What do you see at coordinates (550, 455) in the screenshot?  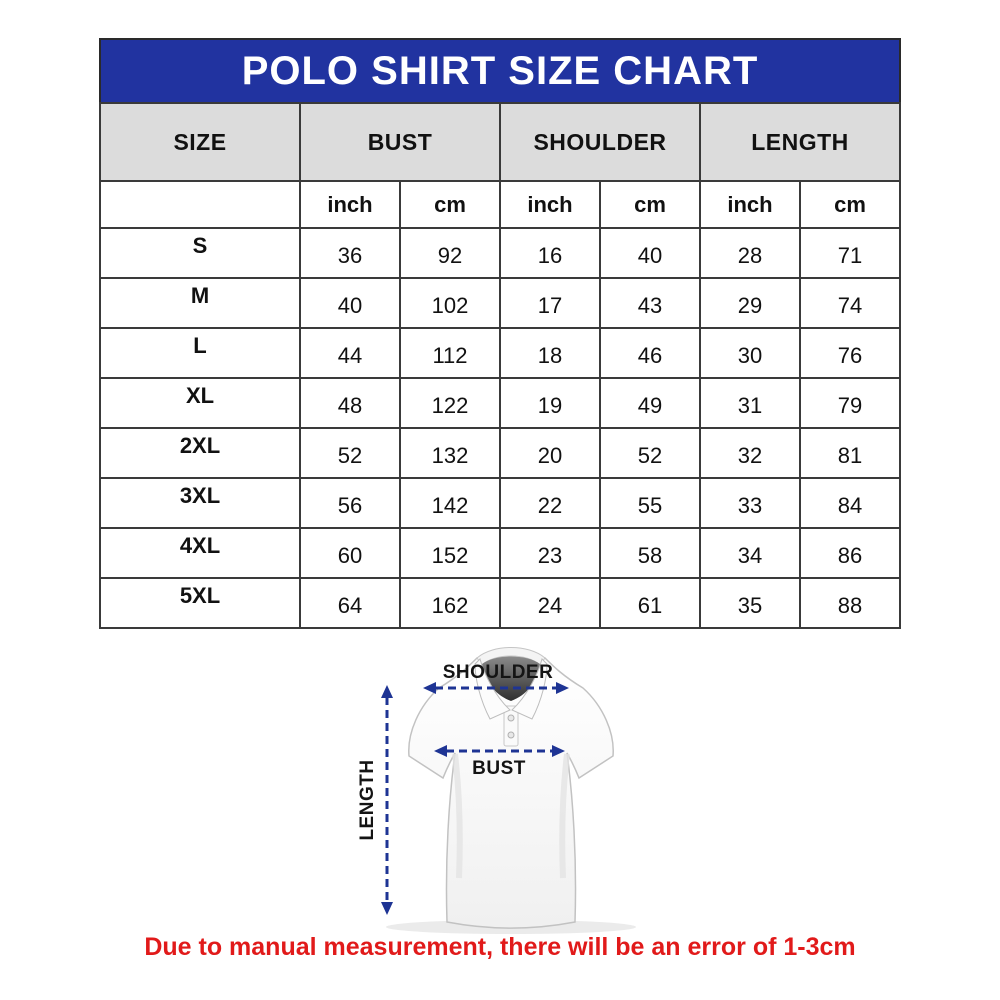 I see `measurement-value: 20` at bounding box center [550, 455].